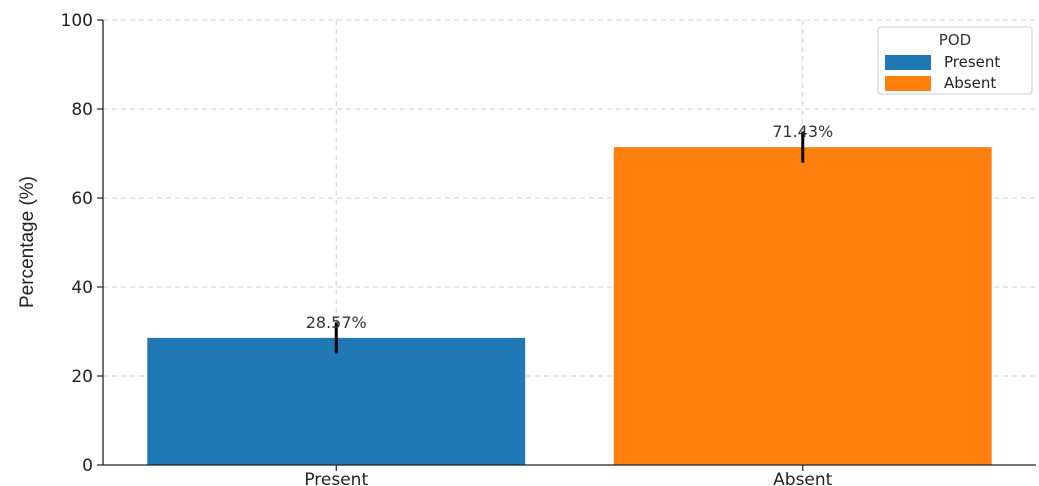  What do you see at coordinates (336, 322) in the screenshot?
I see `data-label-present: 28.57%` at bounding box center [336, 322].